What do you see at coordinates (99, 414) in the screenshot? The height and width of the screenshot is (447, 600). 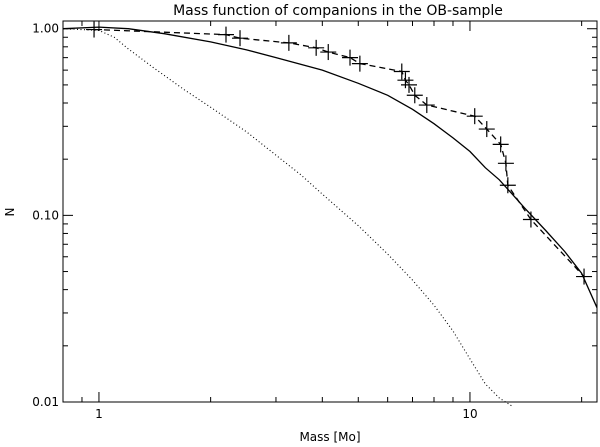 I see `x-tick-label: 1` at bounding box center [99, 414].